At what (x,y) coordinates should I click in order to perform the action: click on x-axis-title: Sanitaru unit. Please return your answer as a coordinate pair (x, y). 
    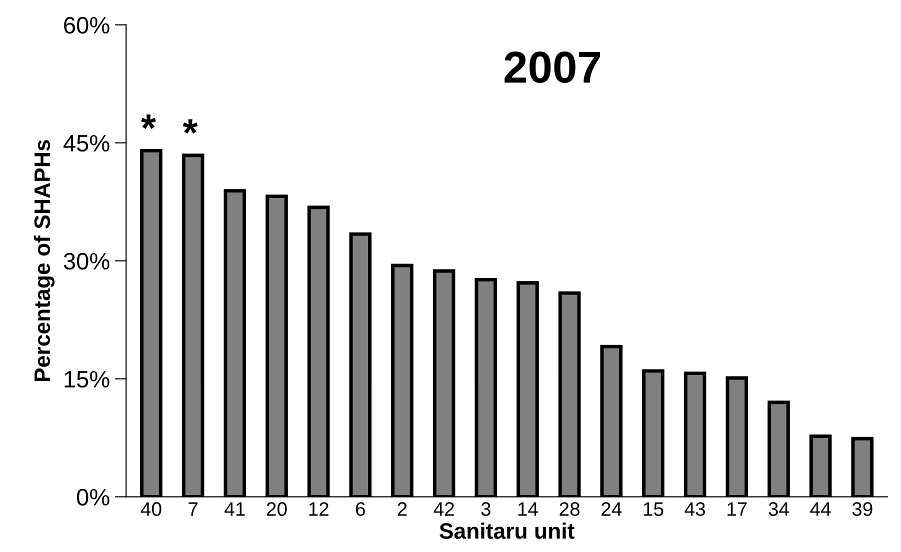
    Looking at the image, I should click on (507, 530).